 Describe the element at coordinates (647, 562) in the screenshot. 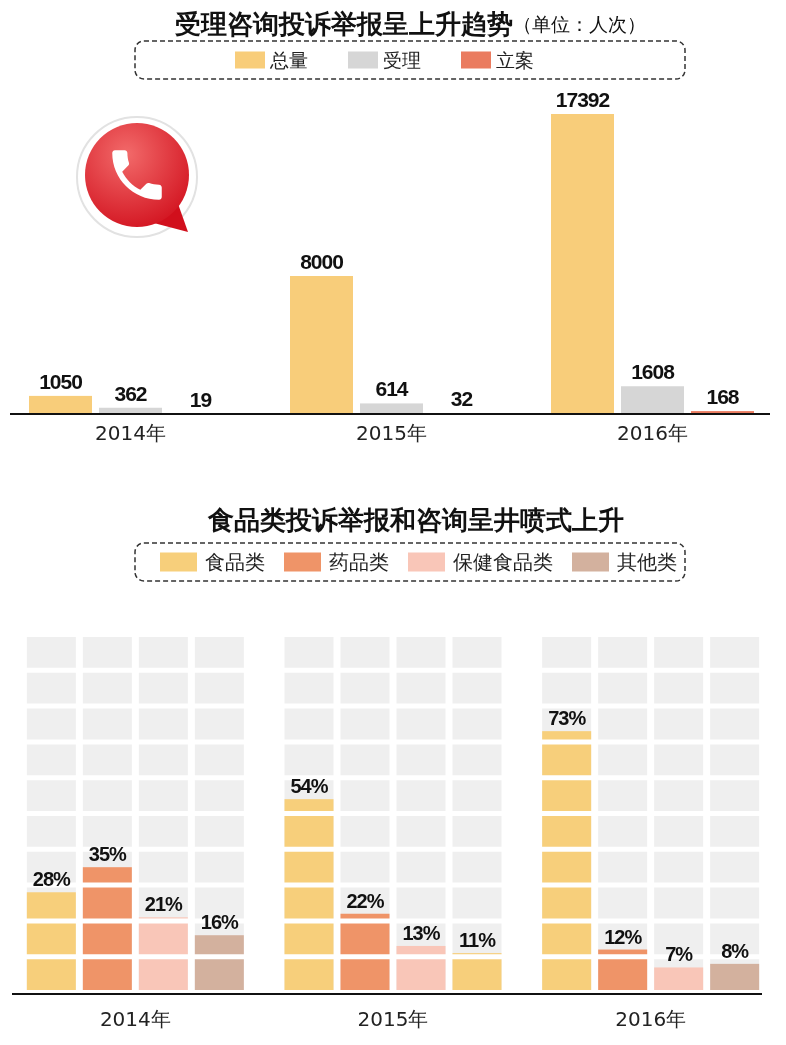

I see `legend-label: 其他类` at that location.